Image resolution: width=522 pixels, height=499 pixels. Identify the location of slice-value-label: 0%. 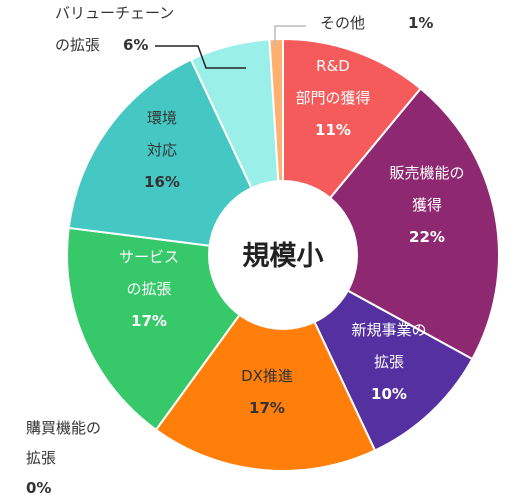
(38, 488).